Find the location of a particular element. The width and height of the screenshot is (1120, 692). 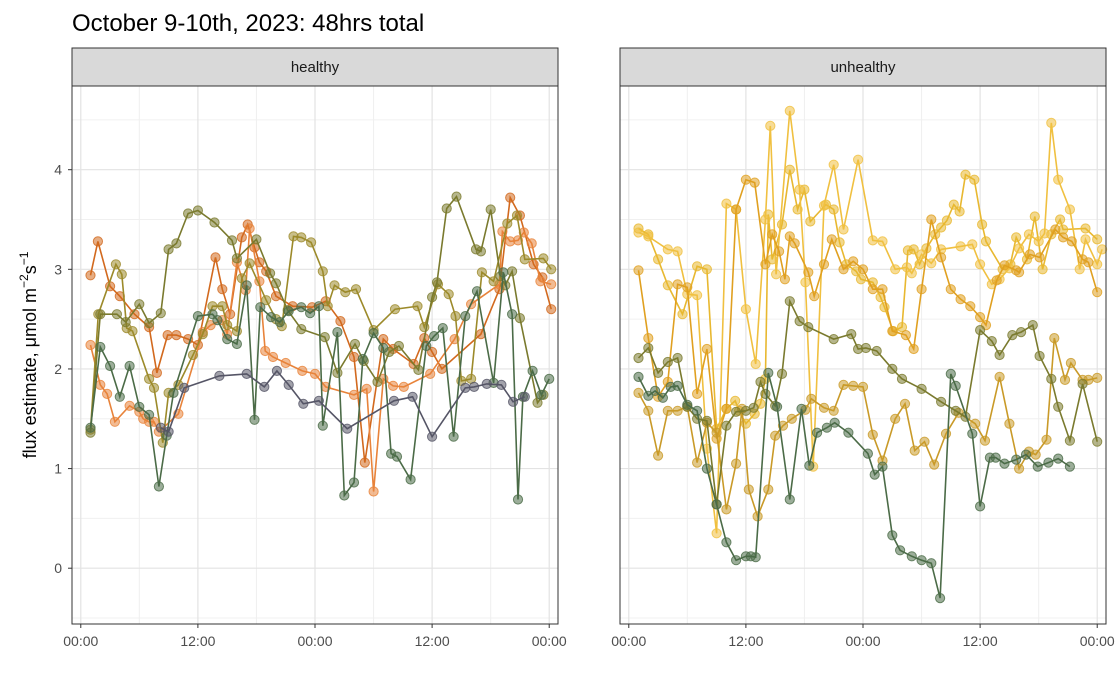

series-line is located at coordinates (317, 314).